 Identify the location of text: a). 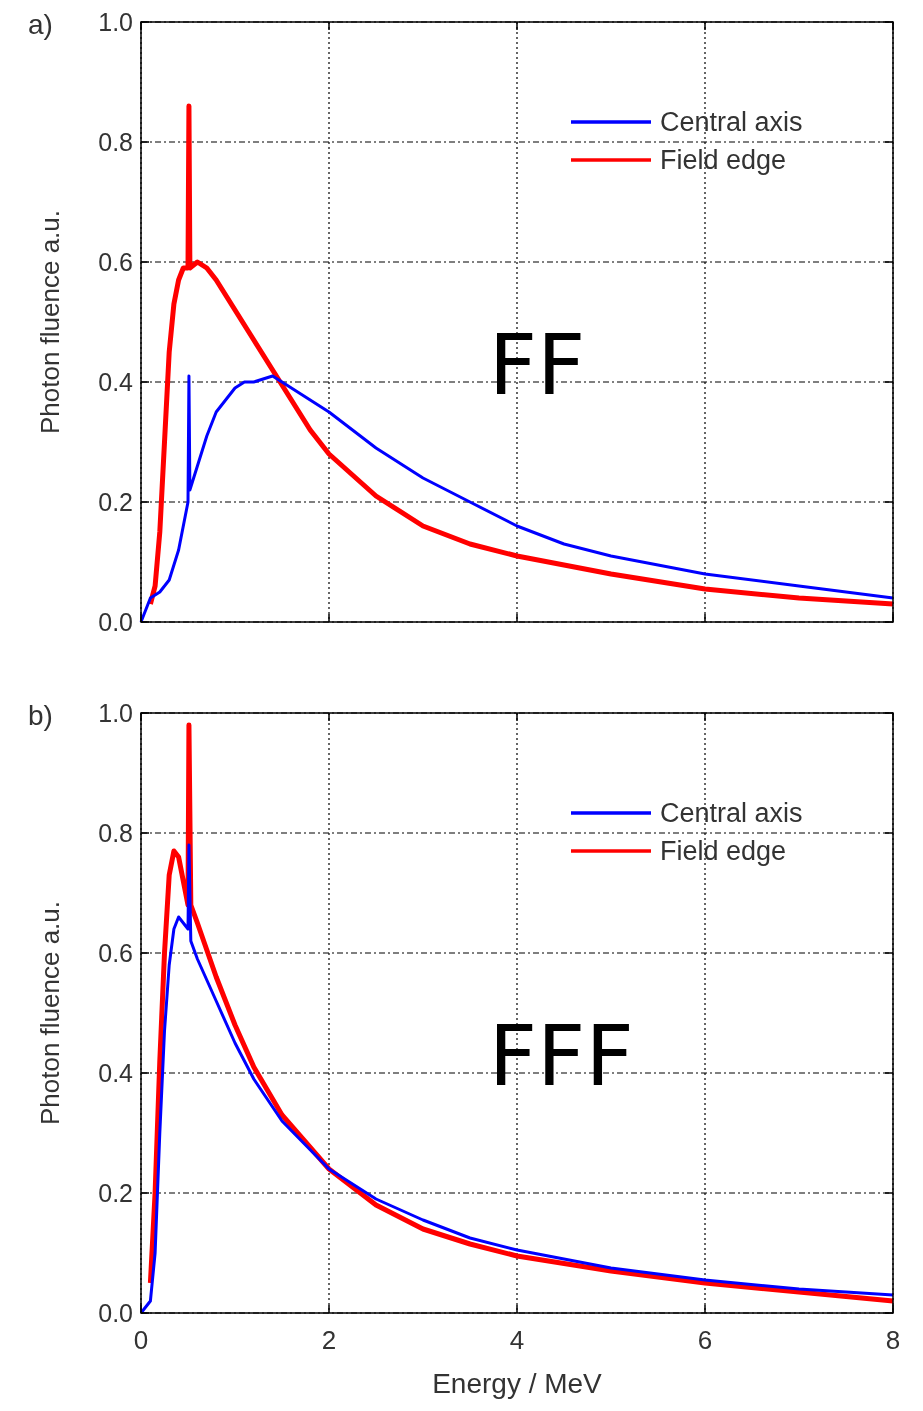
(40, 24).